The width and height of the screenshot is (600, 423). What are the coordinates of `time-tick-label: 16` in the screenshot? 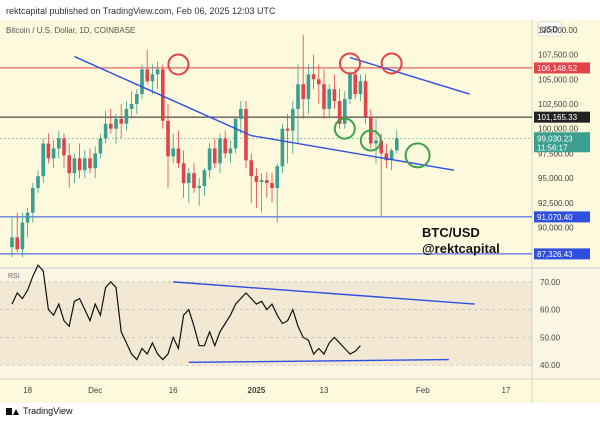 It's located at (173, 390).